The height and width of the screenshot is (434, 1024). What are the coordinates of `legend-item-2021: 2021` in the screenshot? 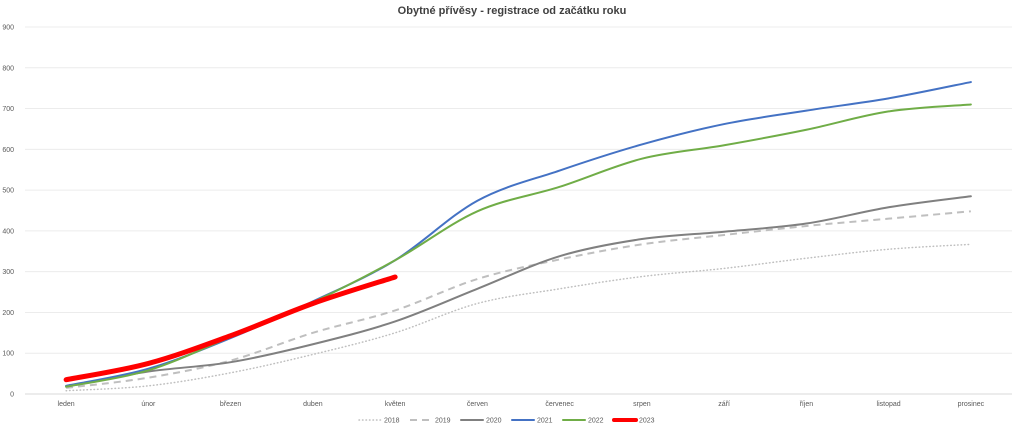 It's located at (532, 421).